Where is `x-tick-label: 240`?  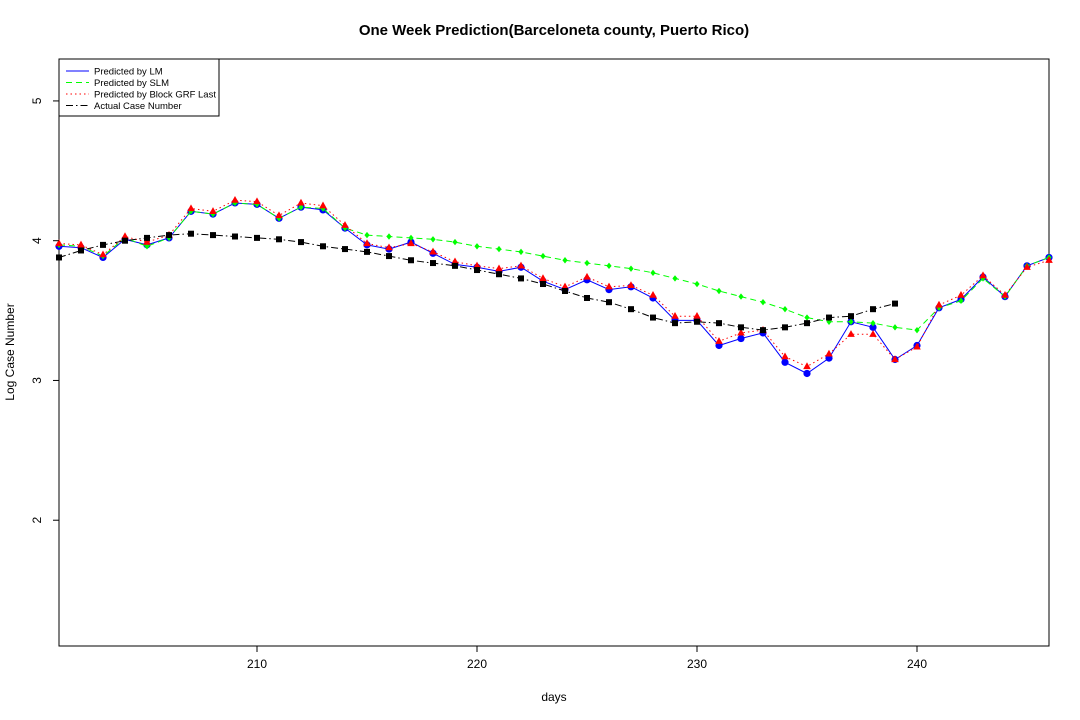 x-tick-label: 240 is located at coordinates (917, 664).